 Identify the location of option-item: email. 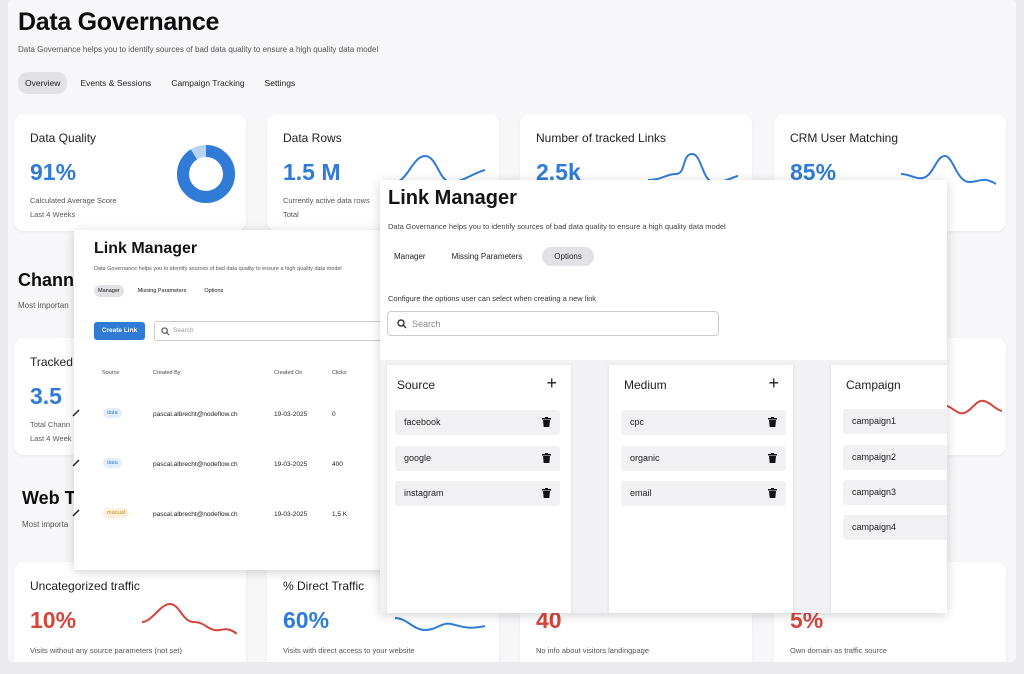
(703, 493).